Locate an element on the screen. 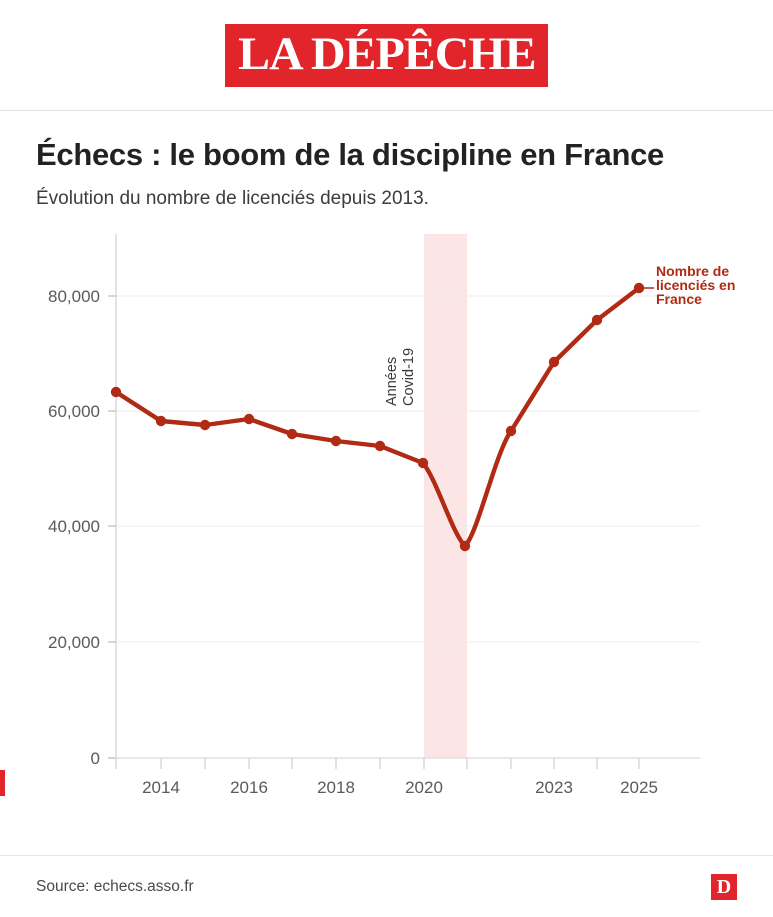 The image size is (773, 917). y-axis-labels: 80,000 60,000 40,000 20,000 0 is located at coordinates (74, 527).